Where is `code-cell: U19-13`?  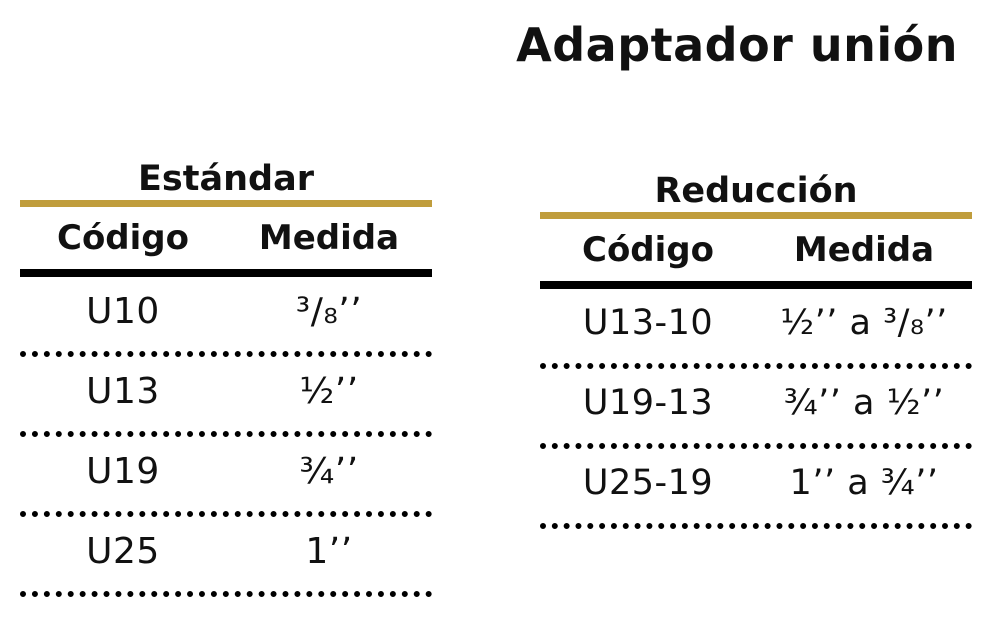 code-cell: U19-13 is located at coordinates (648, 403).